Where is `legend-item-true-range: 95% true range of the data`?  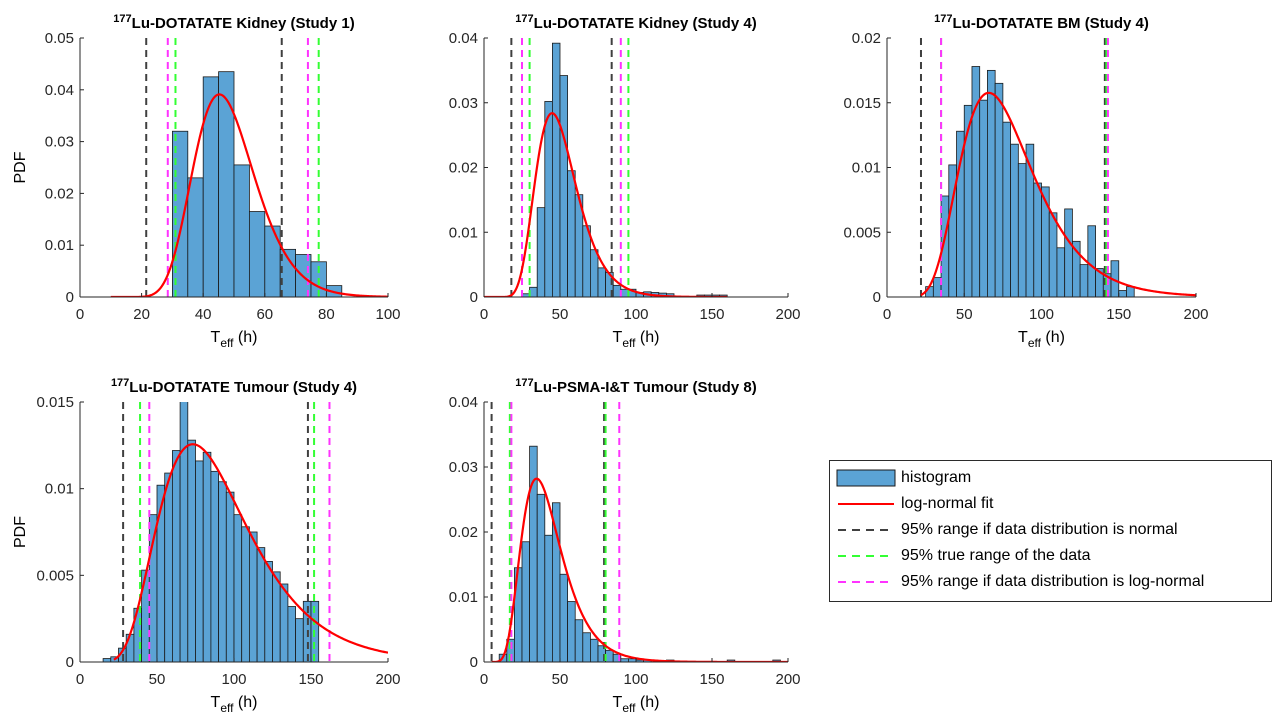 legend-item-true-range: 95% true range of the data is located at coordinates (1050, 556).